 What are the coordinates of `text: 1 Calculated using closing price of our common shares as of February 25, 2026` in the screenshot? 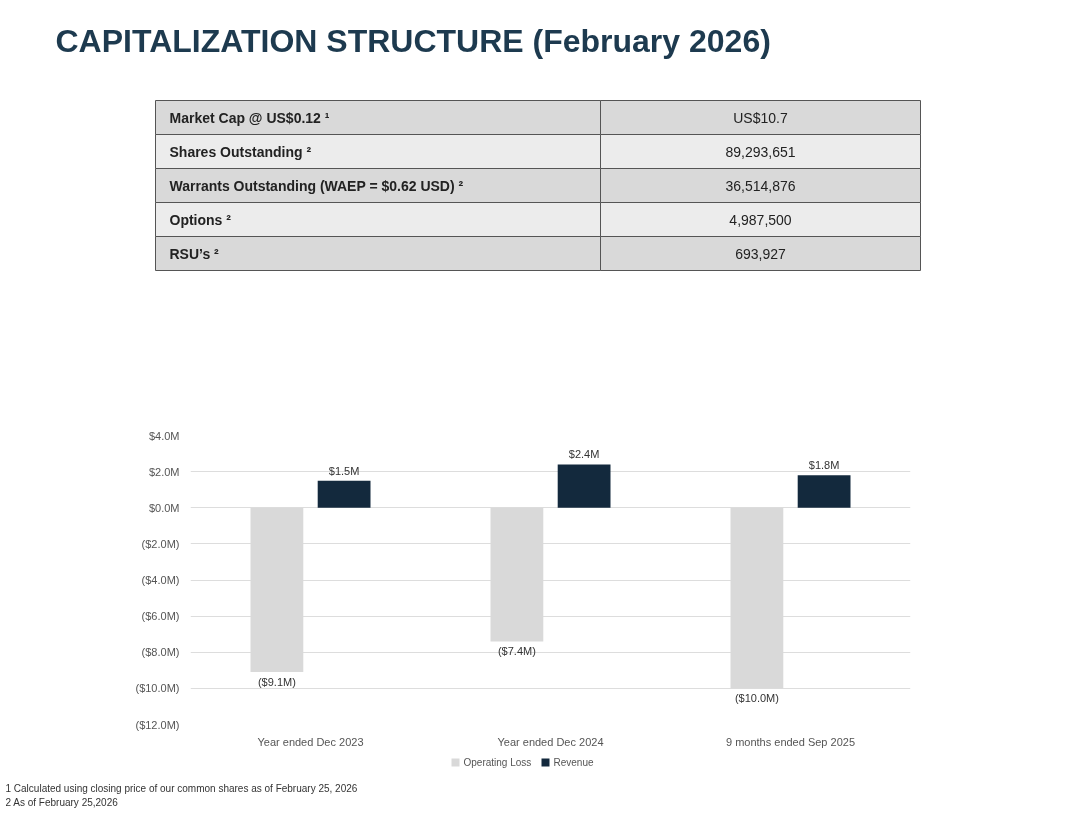 It's located at (181, 788).